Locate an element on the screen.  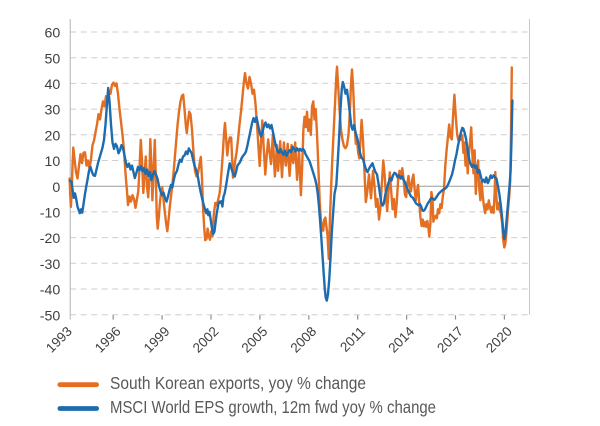
svg-text: 40 is located at coordinates (53, 85).